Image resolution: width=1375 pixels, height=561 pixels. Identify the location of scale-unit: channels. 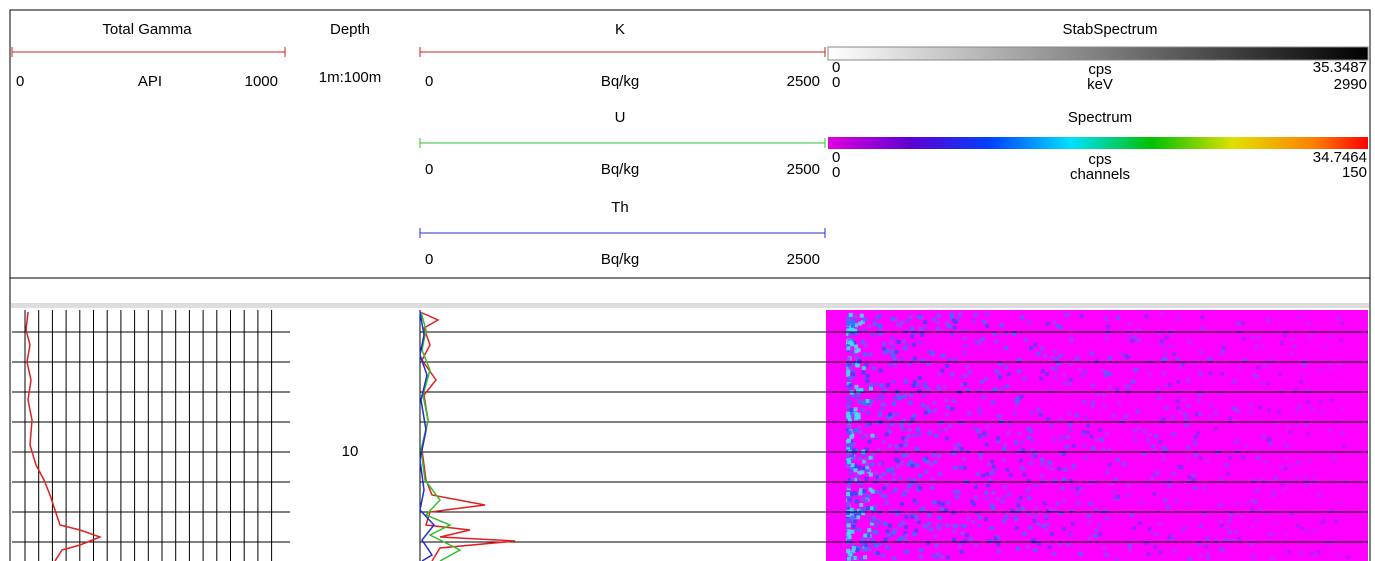
(1100, 174).